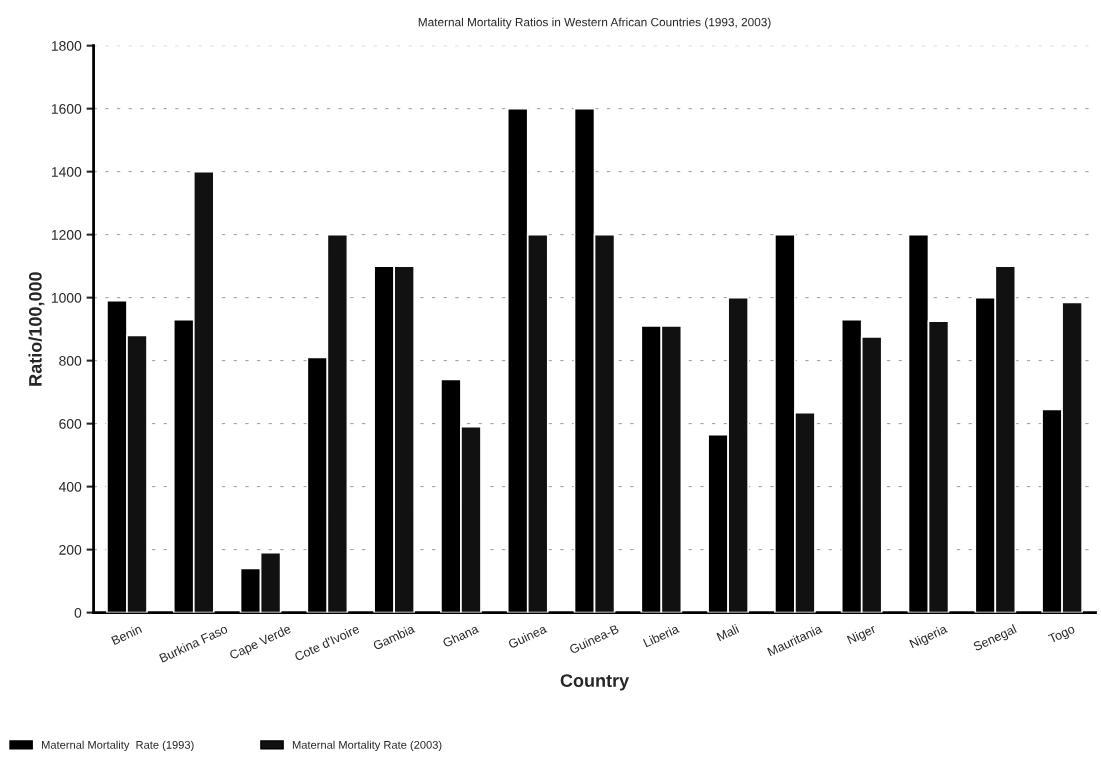  What do you see at coordinates (70, 360) in the screenshot?
I see `y-tick-label: 800` at bounding box center [70, 360].